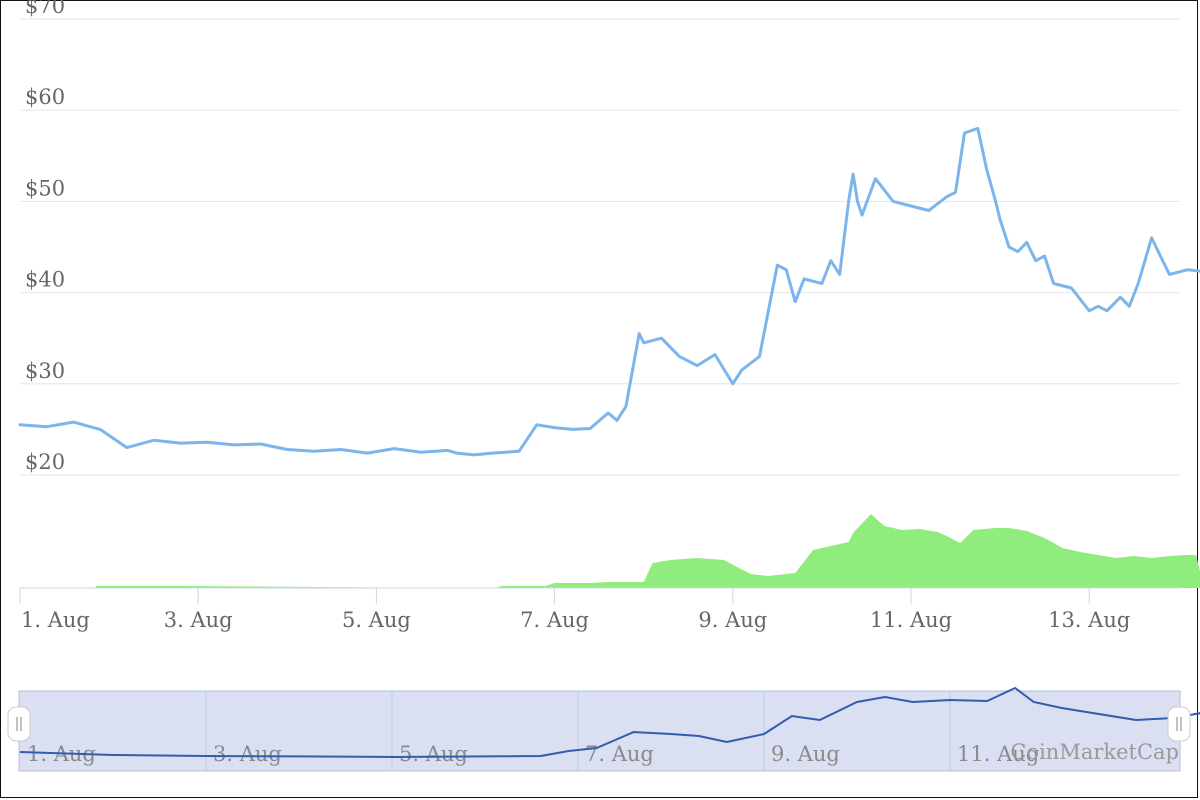 This screenshot has width=1200, height=800. What do you see at coordinates (732, 620) in the screenshot?
I see `x-tick-label: 9. Aug` at bounding box center [732, 620].